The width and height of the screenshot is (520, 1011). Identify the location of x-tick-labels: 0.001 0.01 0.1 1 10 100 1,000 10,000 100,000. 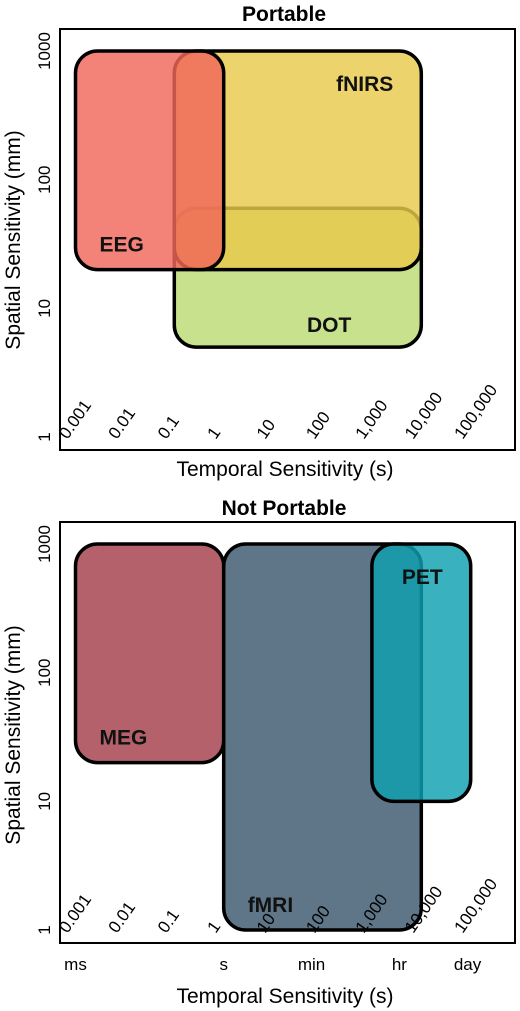
(278, 411).